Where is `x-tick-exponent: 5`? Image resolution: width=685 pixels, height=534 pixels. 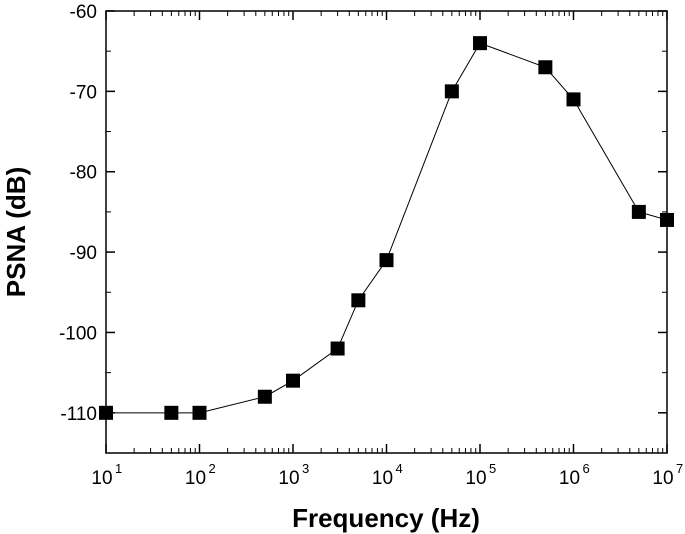
x-tick-exponent: 5 is located at coordinates (492, 468).